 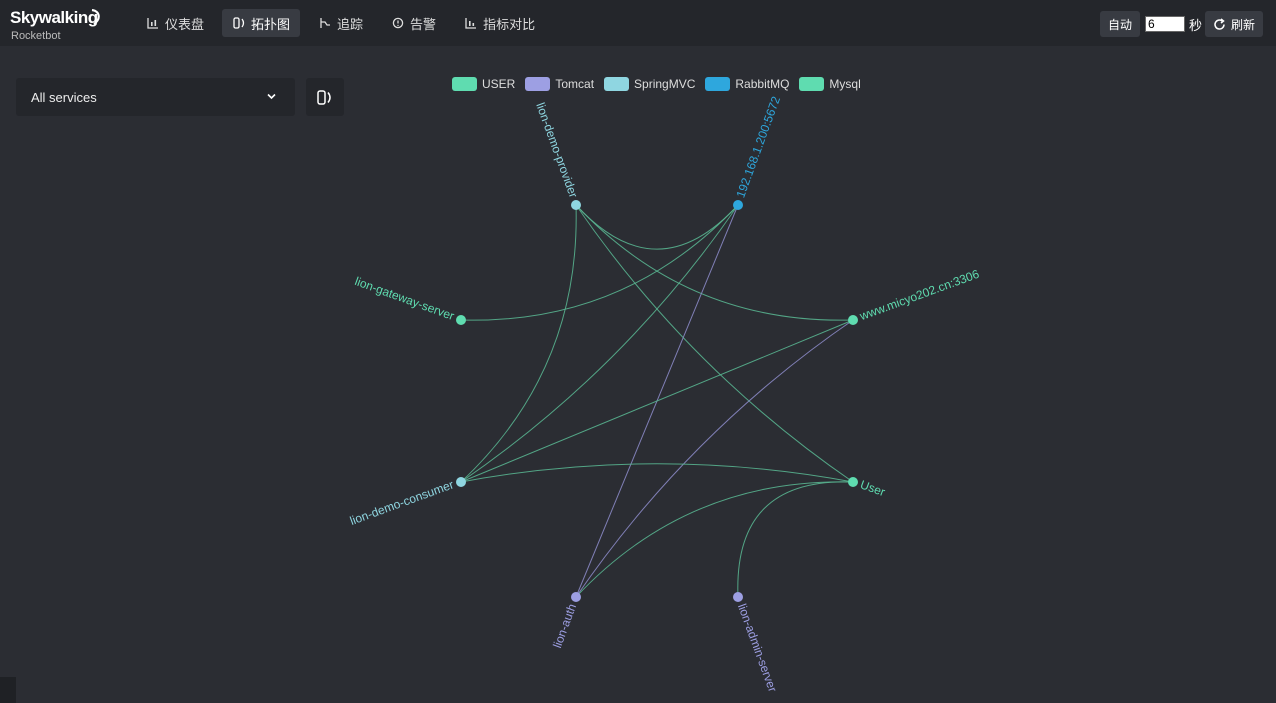 I want to click on edge-provider-rabbit, so click(x=657, y=227).